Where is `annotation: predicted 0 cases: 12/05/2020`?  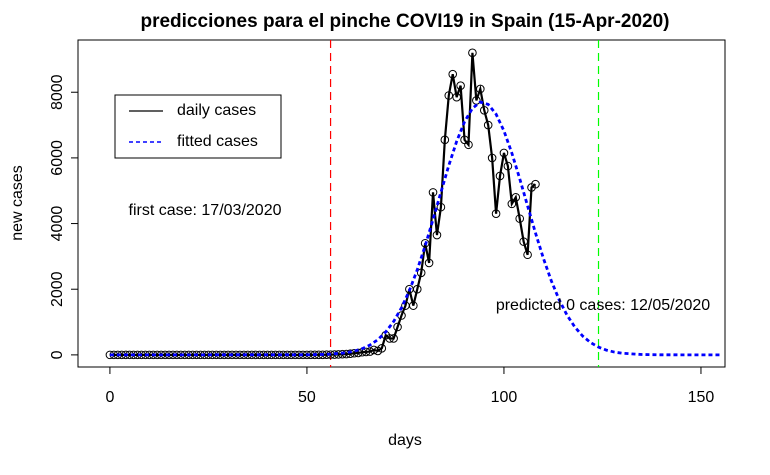
annotation: predicted 0 cases: 12/05/2020 is located at coordinates (603, 305).